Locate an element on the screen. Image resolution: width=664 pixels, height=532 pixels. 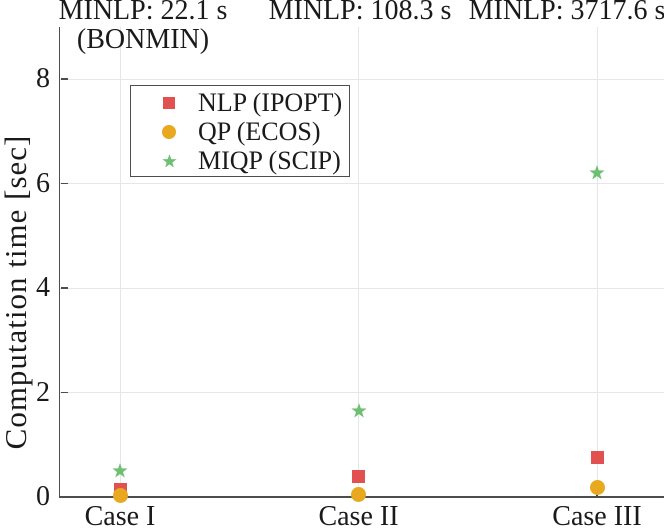
x-tick-label-case-iii: Case III is located at coordinates (597, 516).